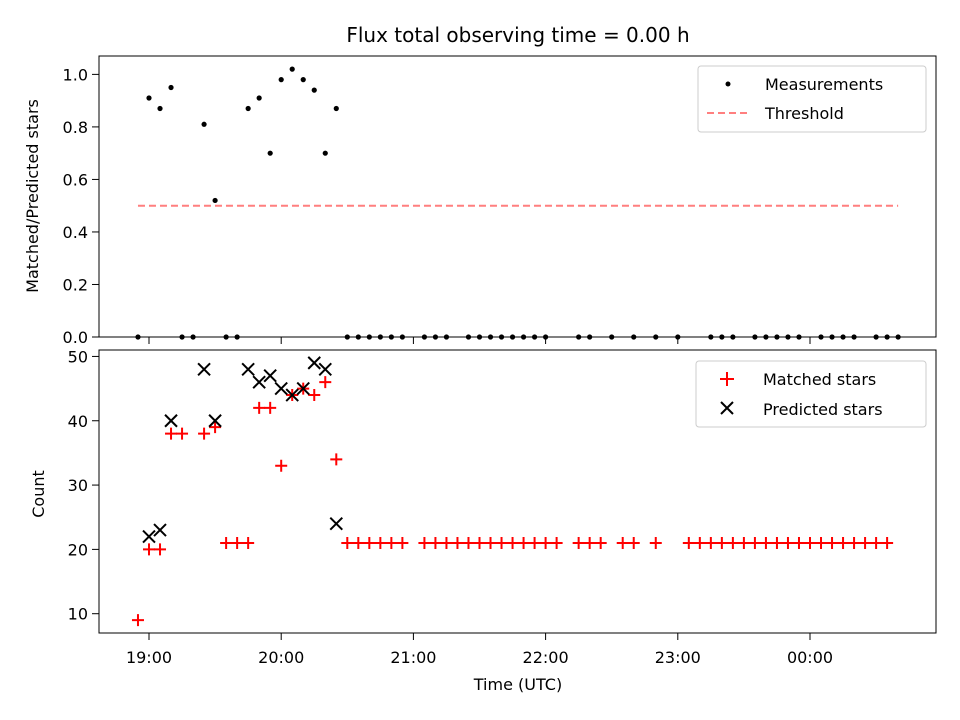 Image resolution: width=960 pixels, height=720 pixels. What do you see at coordinates (75, 337) in the screenshot?
I see `ratio-y-tick-label: 0.0` at bounding box center [75, 337].